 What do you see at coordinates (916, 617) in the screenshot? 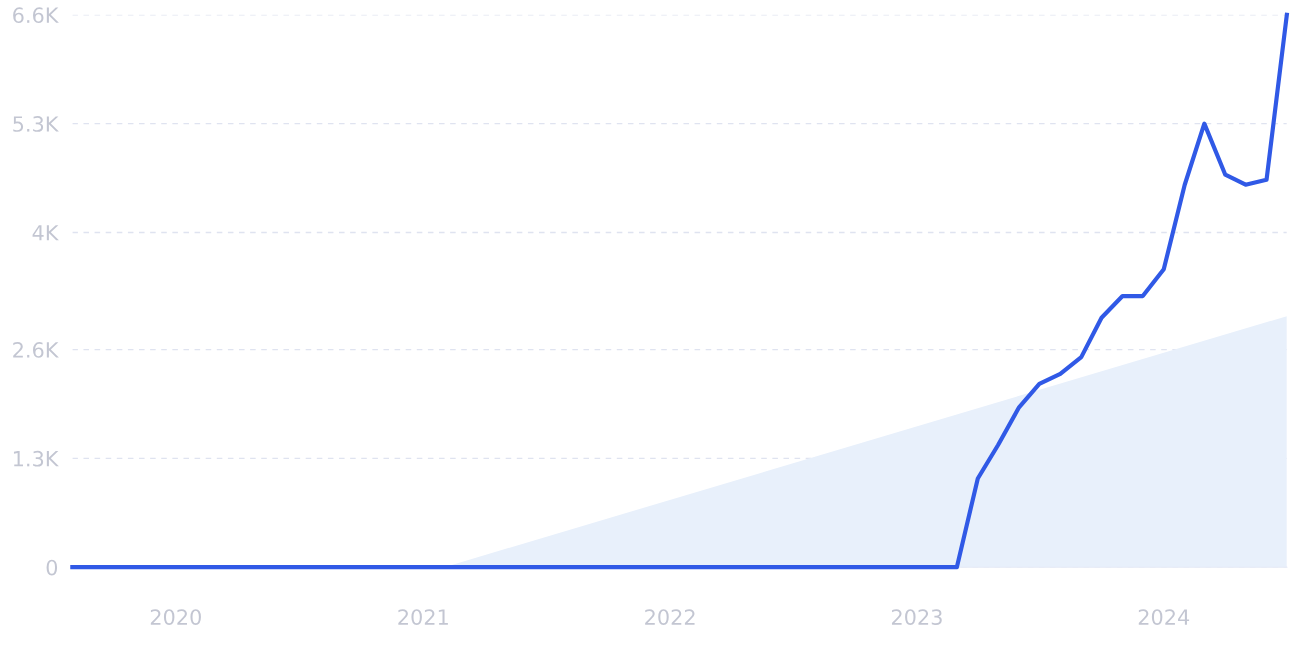
I see `x-tick-label: 2023` at bounding box center [916, 617].